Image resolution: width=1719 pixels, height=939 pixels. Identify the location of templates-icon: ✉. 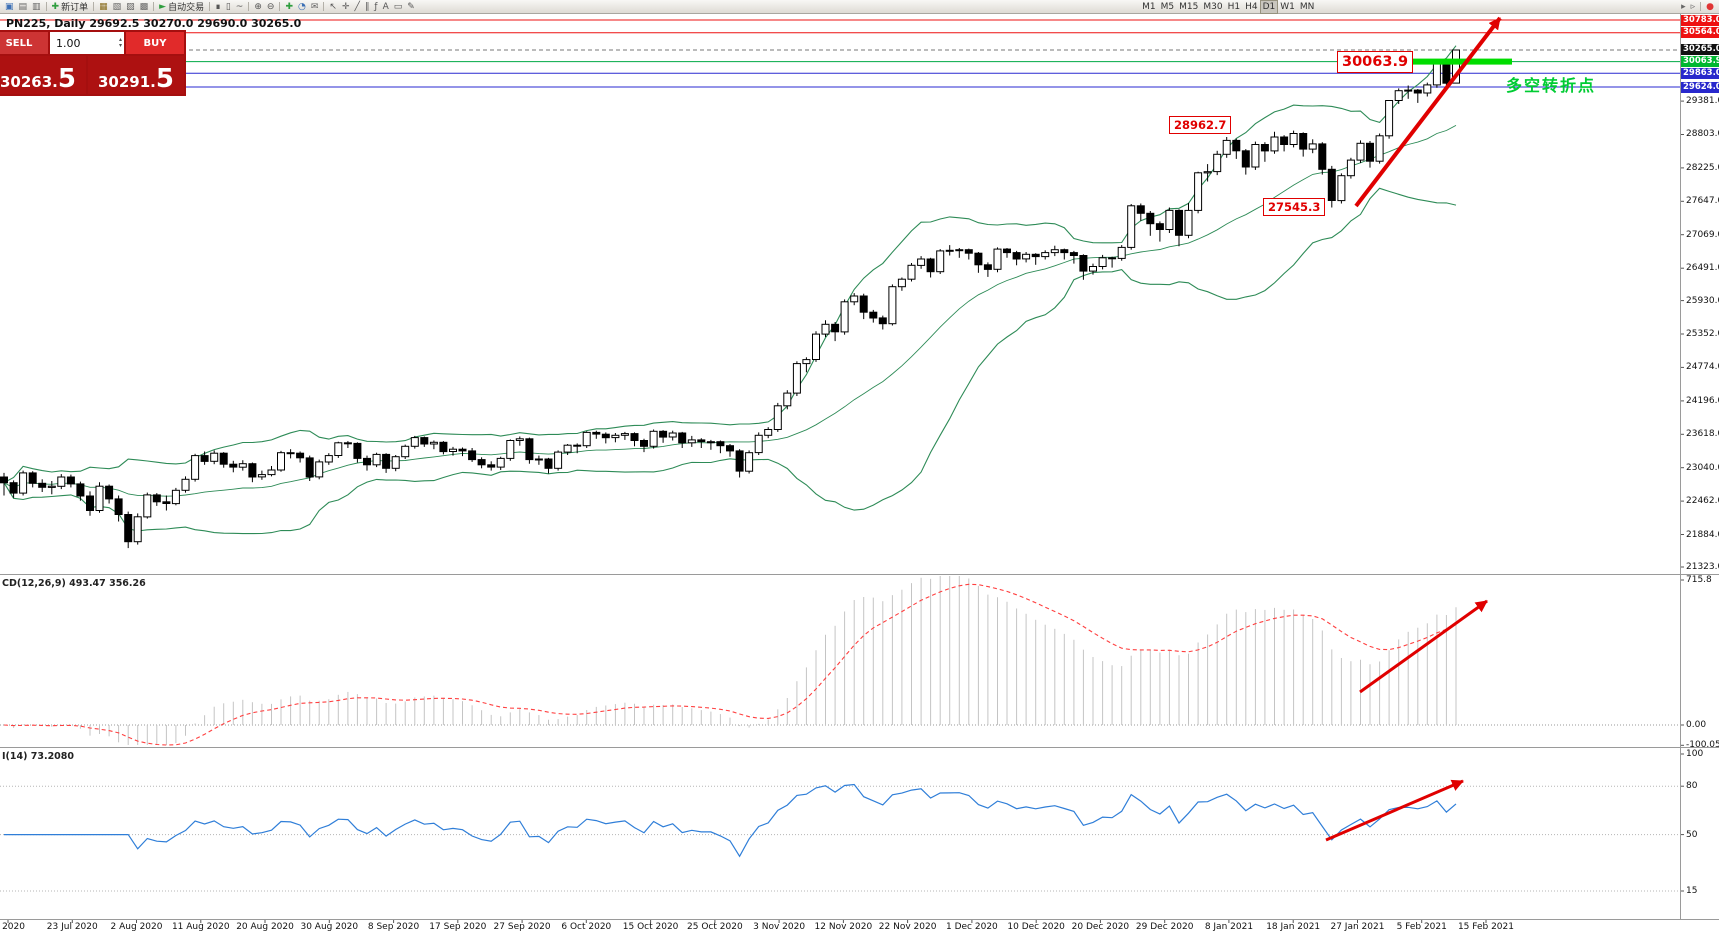
(315, 7).